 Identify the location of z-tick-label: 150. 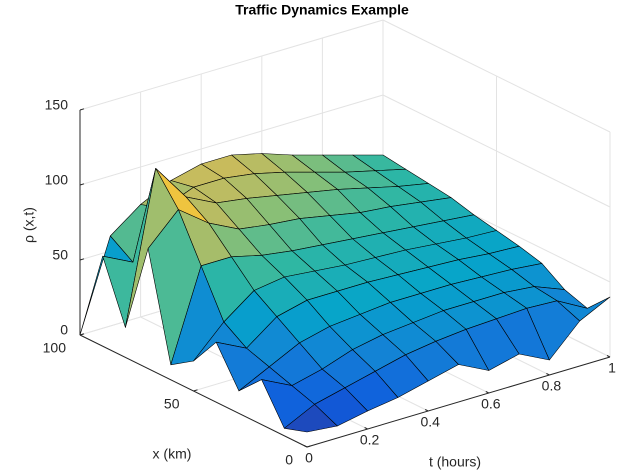
(57, 105).